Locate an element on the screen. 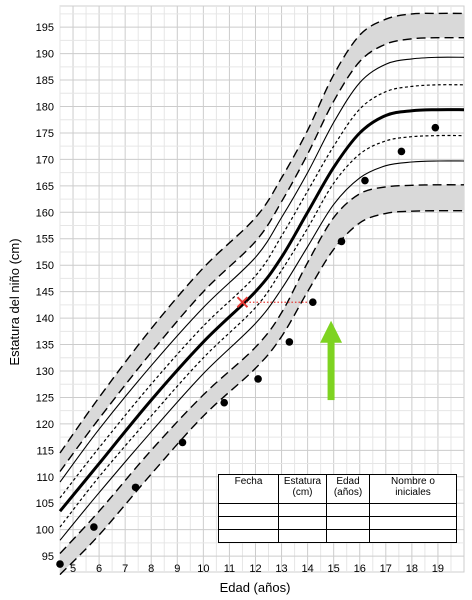  y-tick-label: 125 is located at coordinates (45, 398).